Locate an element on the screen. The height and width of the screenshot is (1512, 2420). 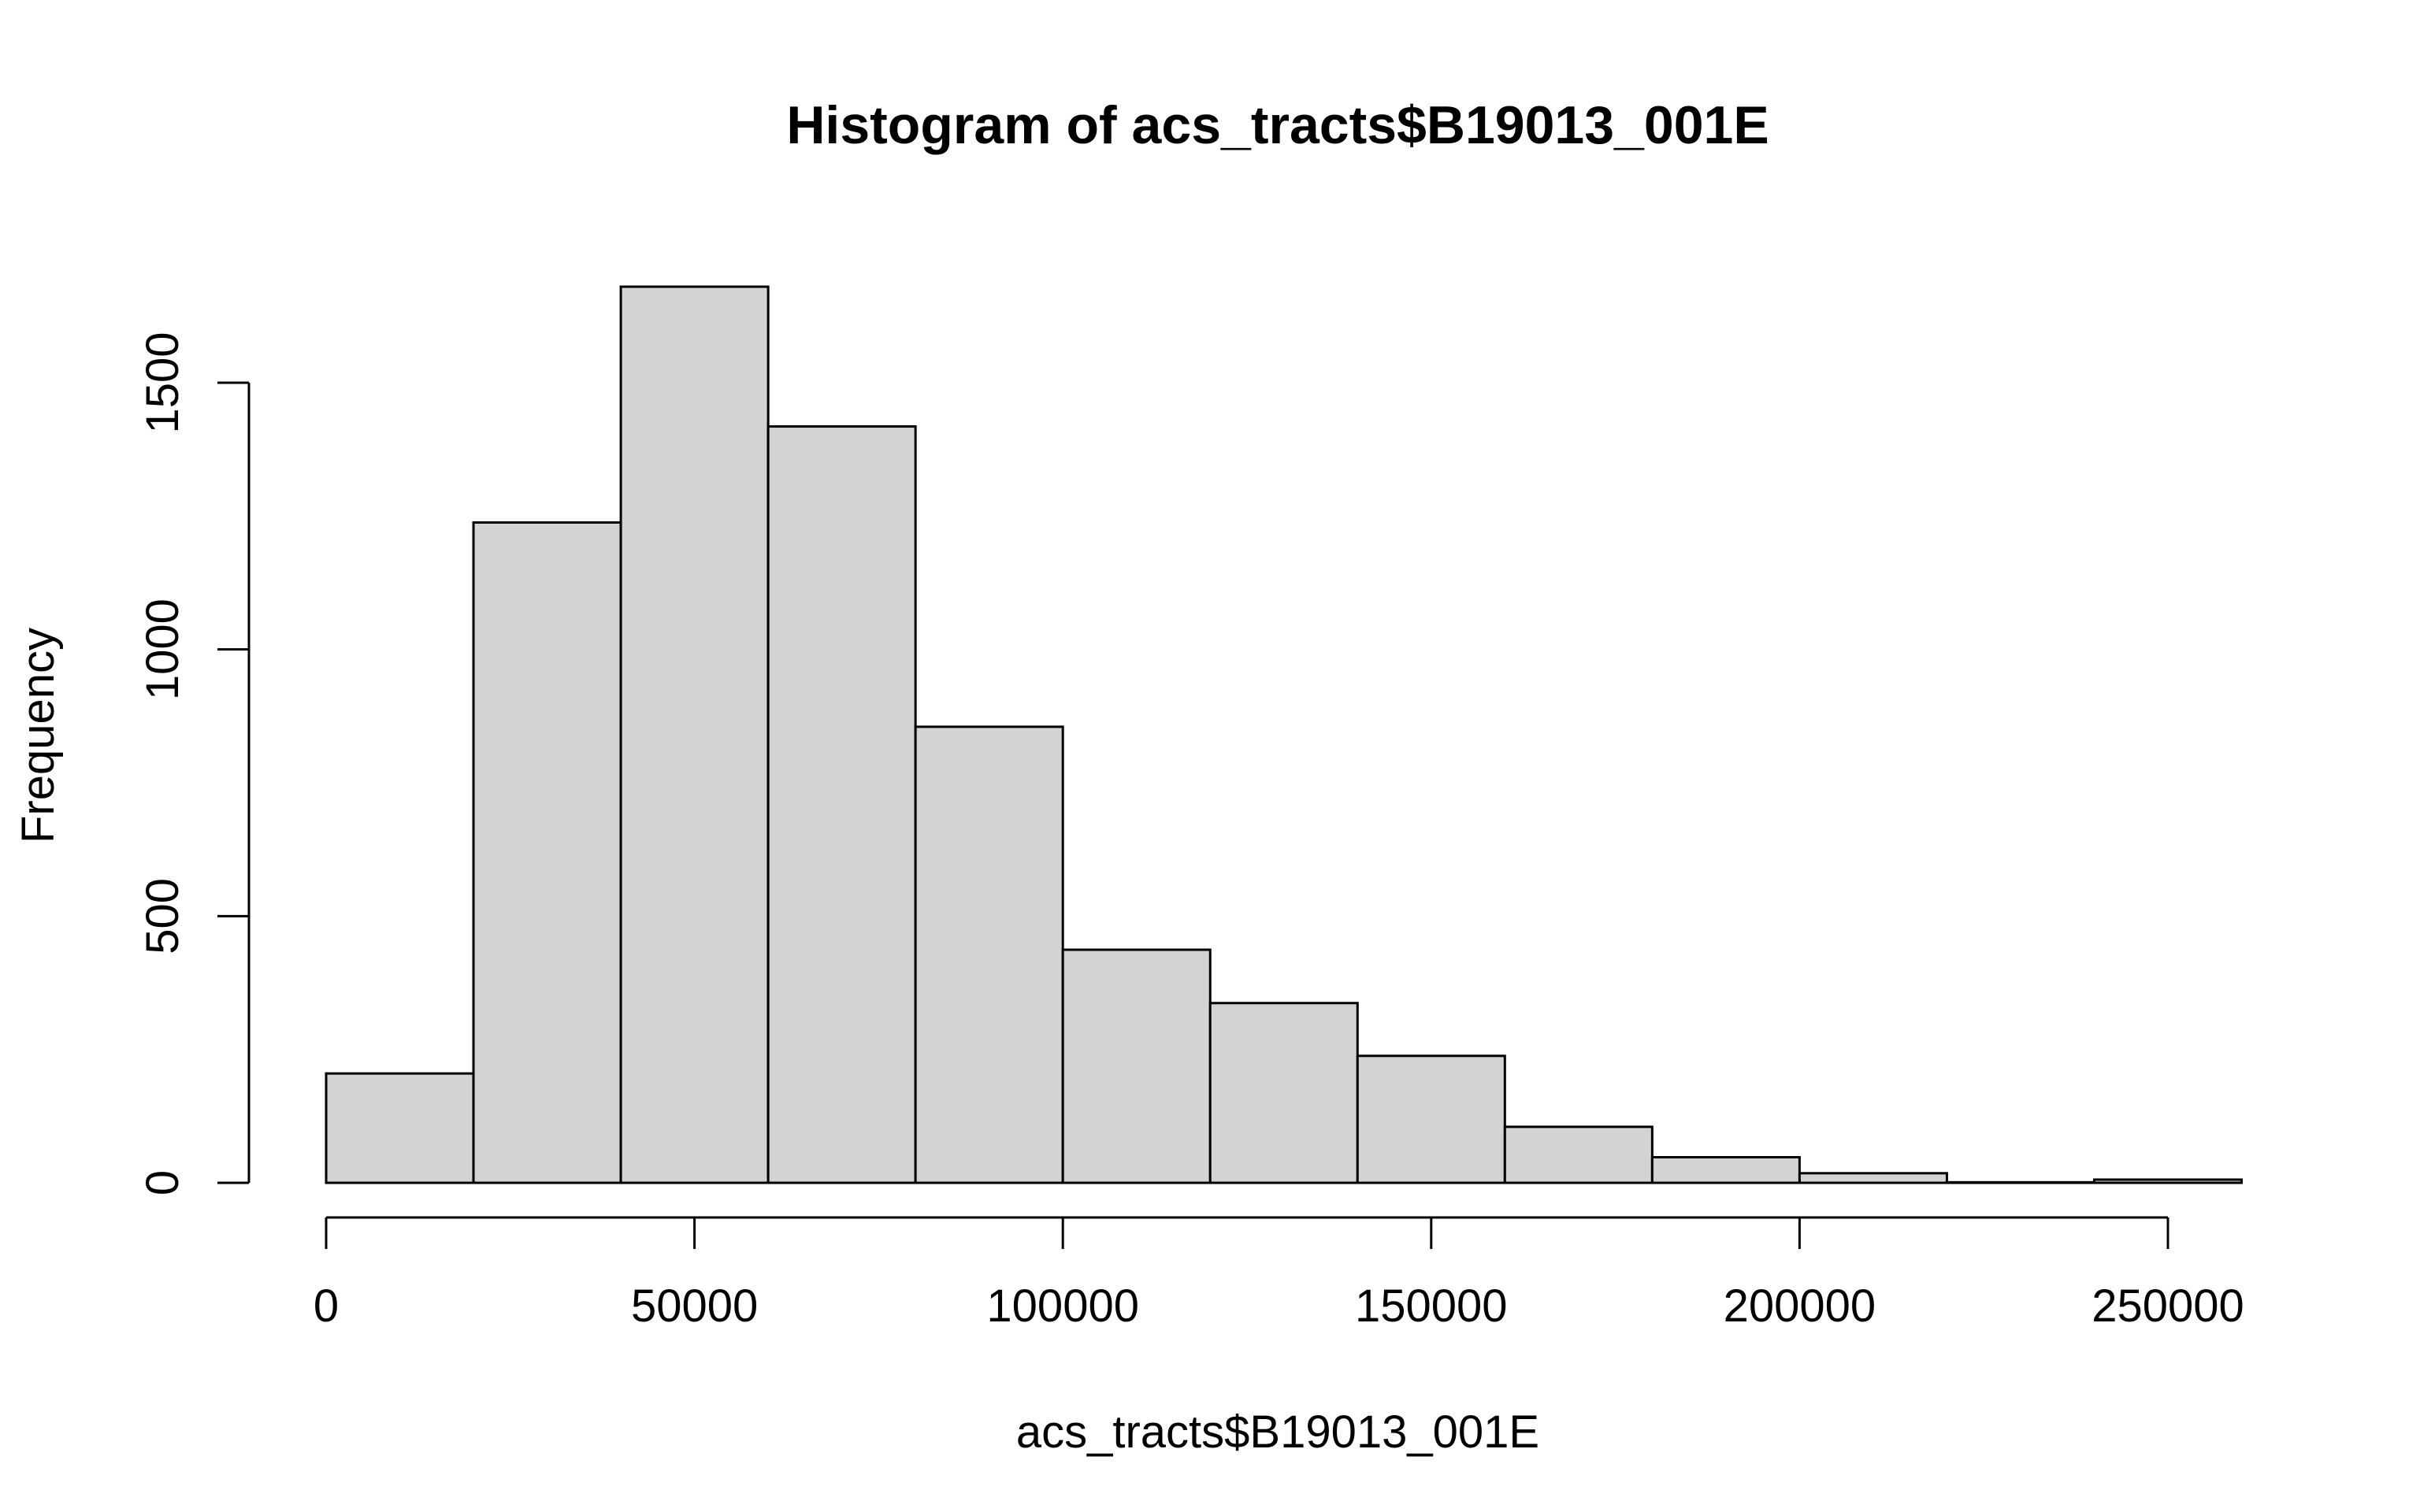
x-tick-label-3: 150000 is located at coordinates (1431, 1306).